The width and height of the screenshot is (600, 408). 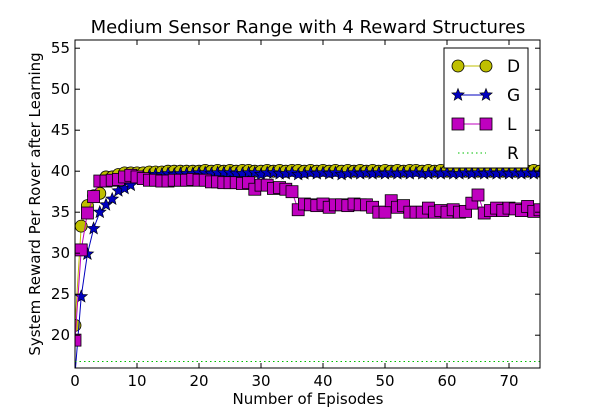 I want to click on x-tick-label: 40, so click(x=322, y=381).